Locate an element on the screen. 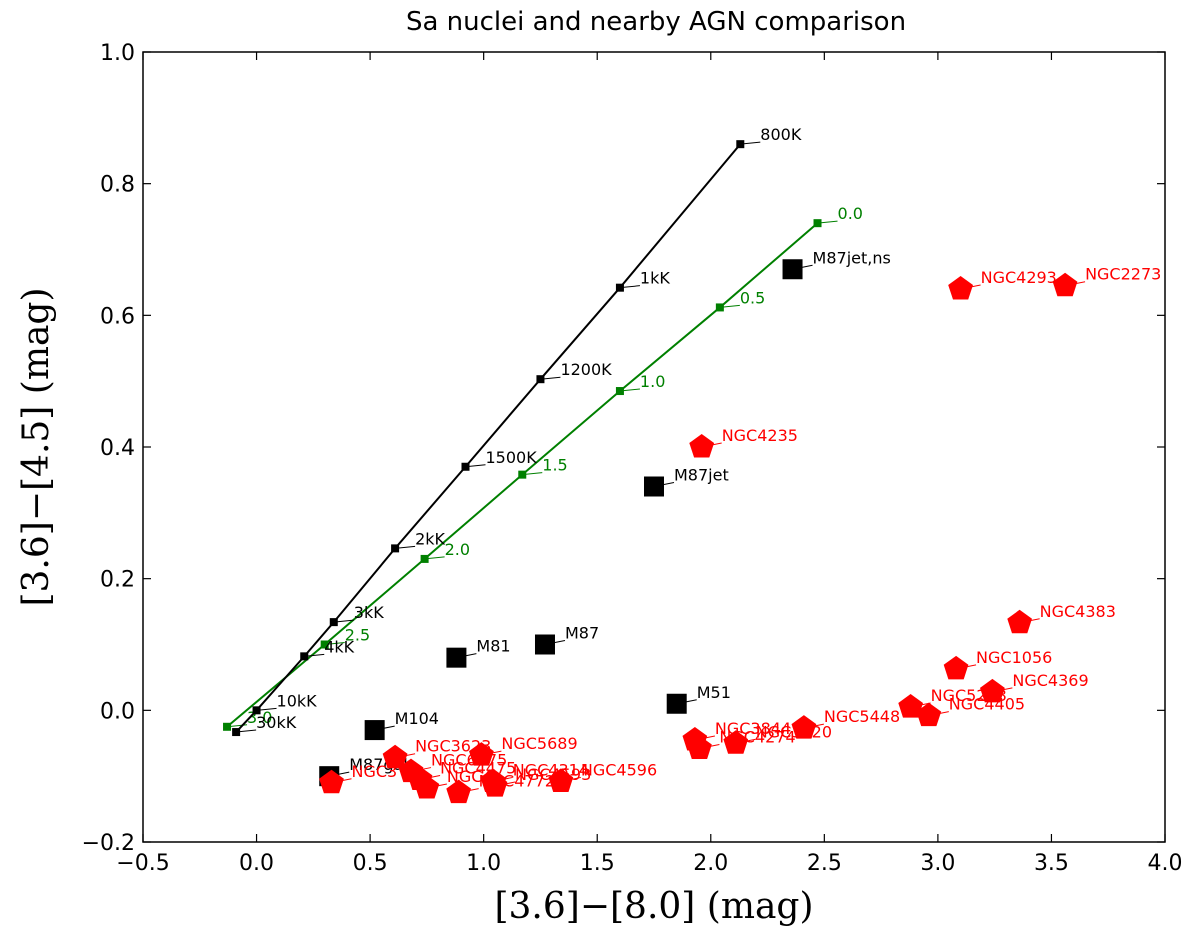  powerlaw-track-label: 0.0 is located at coordinates (850, 213).